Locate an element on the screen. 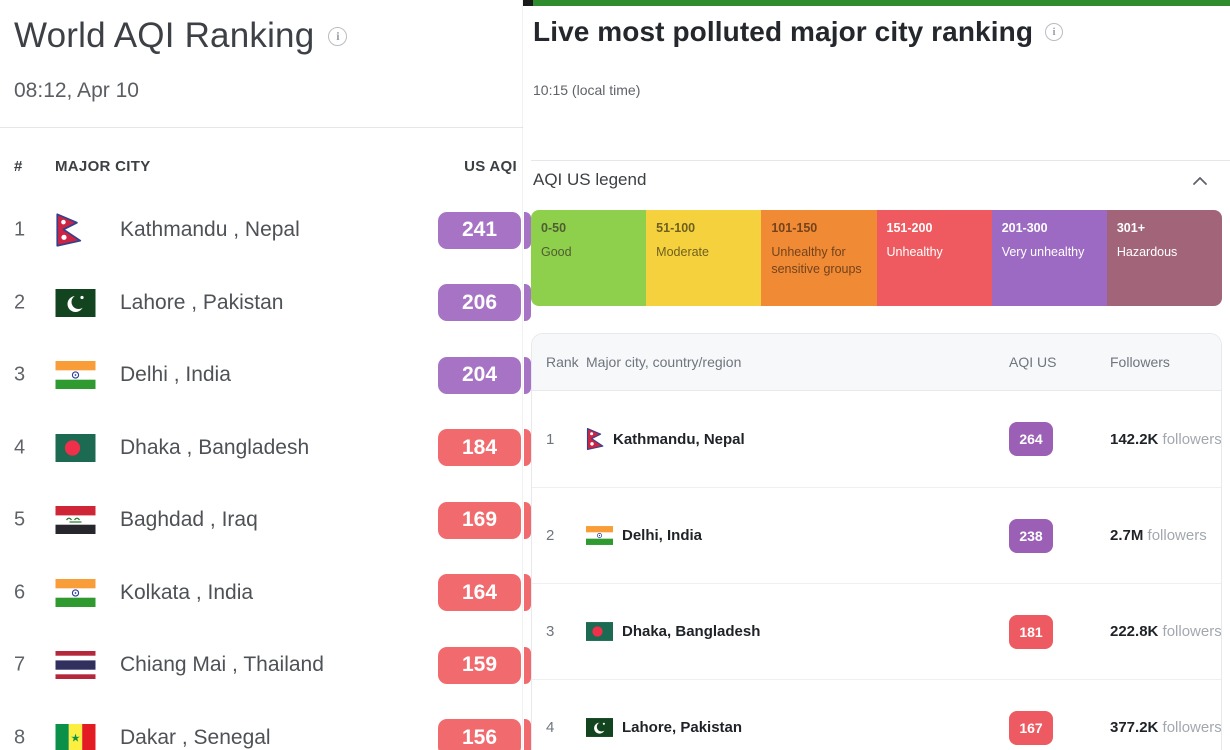  follower-count: 2.7M followers is located at coordinates (1158, 535).